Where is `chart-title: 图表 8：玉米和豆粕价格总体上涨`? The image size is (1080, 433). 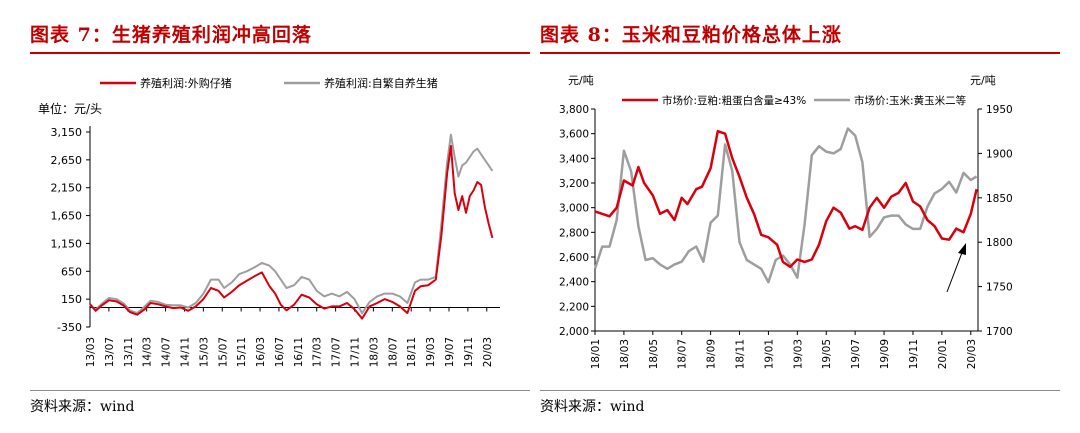
chart-title: 图表 8：玉米和豆粕价格总体上涨 is located at coordinates (691, 35).